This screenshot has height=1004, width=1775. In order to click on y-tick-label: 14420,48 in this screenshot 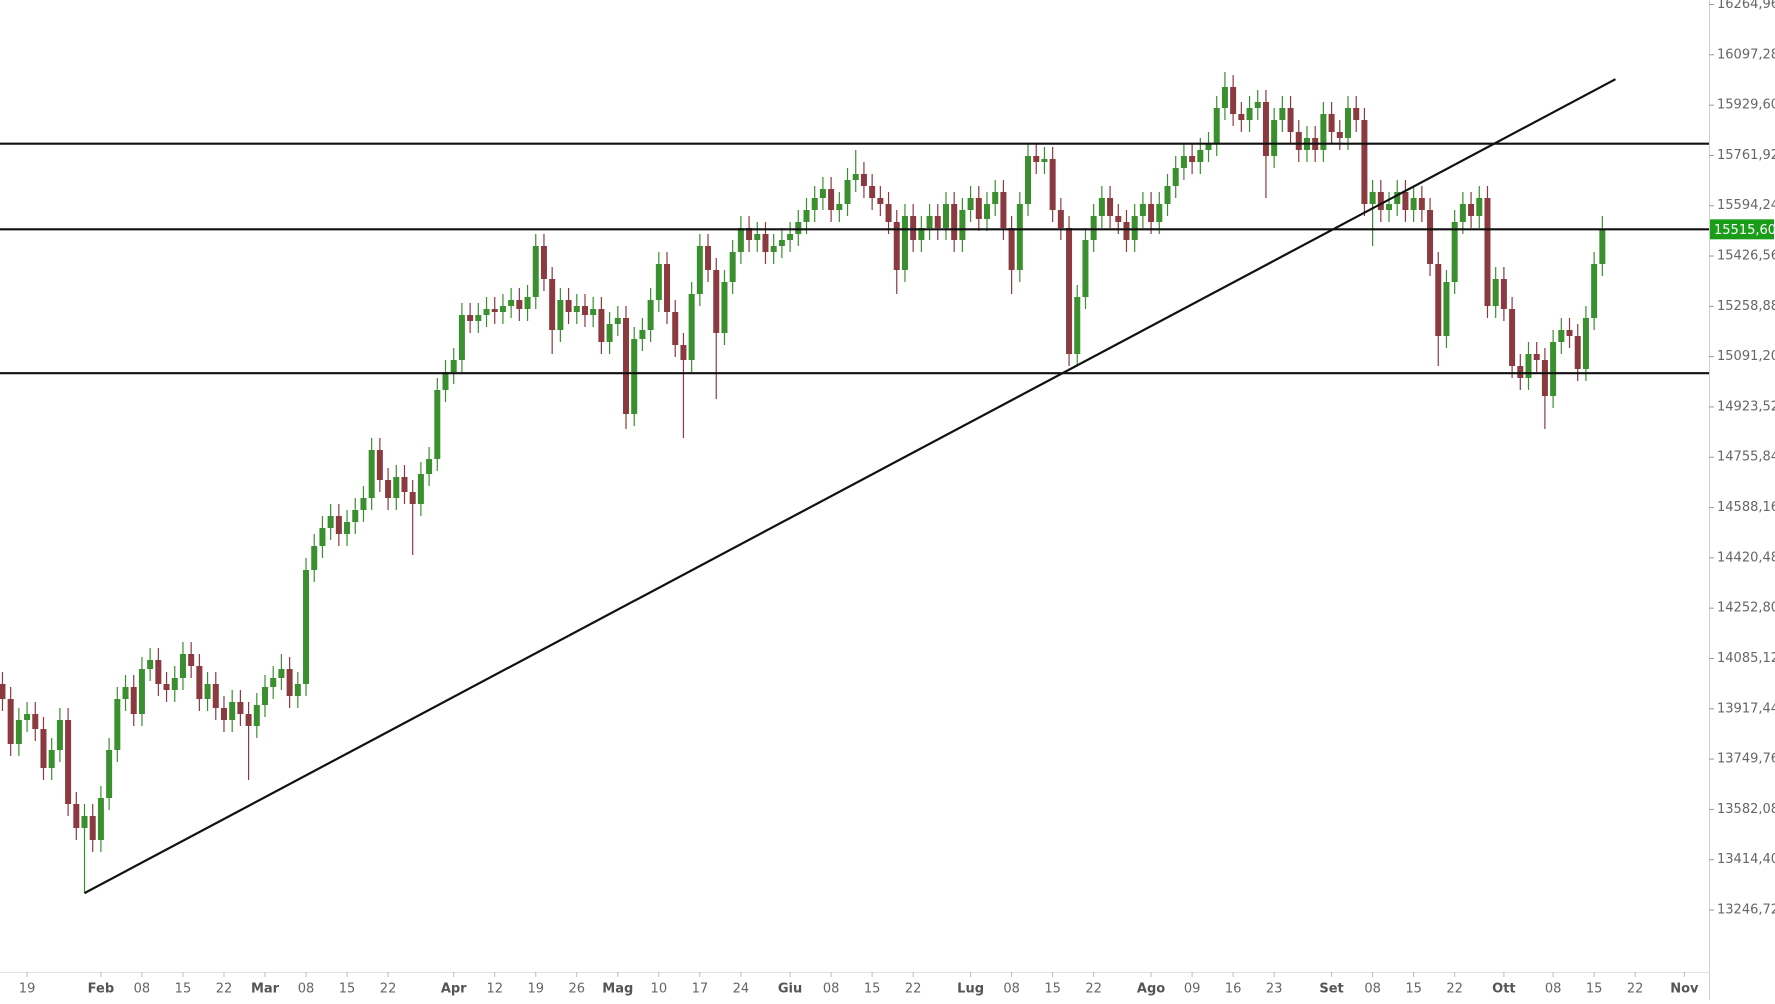, I will do `click(1746, 557)`.